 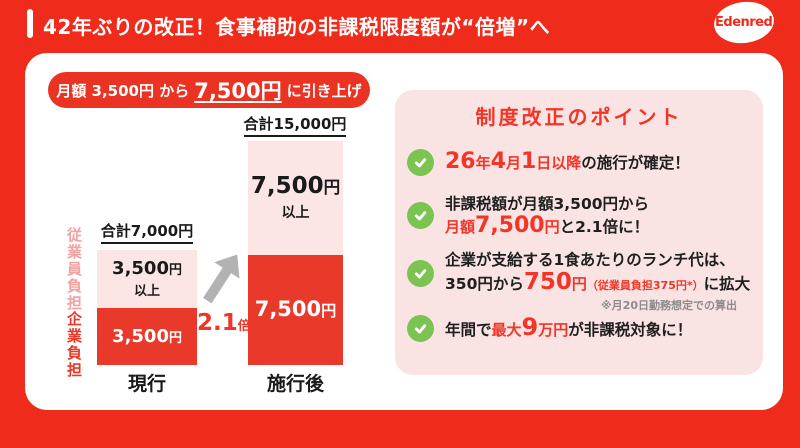 What do you see at coordinates (123, 90) in the screenshot?
I see `banner-prefix: 月額 3,500円 から` at bounding box center [123, 90].